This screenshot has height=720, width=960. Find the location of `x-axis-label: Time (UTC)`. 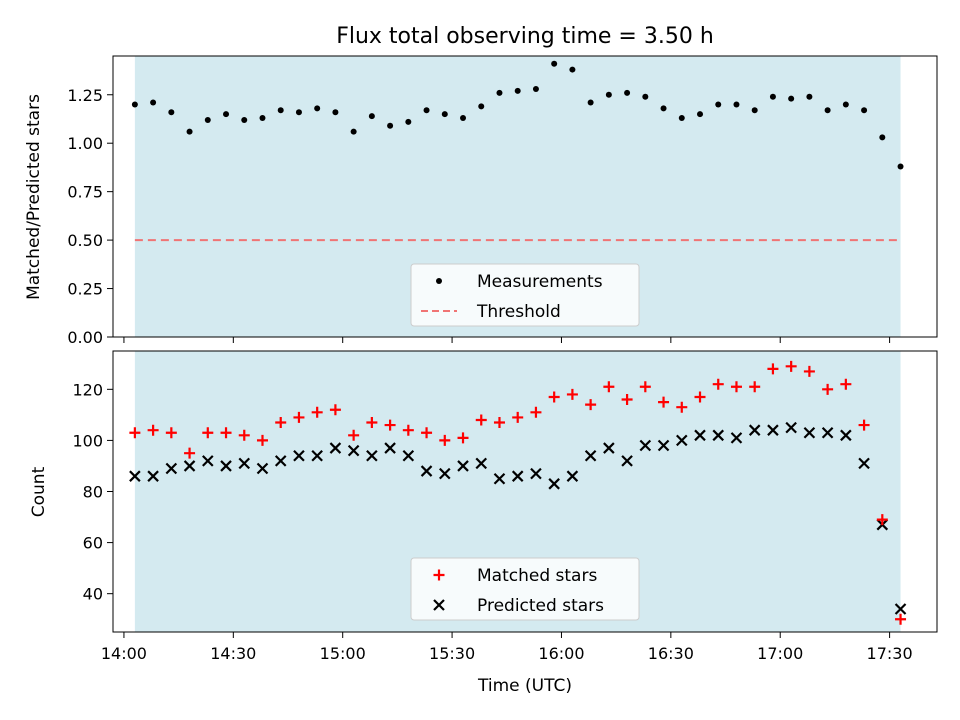

x-axis-label: Time (UTC) is located at coordinates (524, 686).